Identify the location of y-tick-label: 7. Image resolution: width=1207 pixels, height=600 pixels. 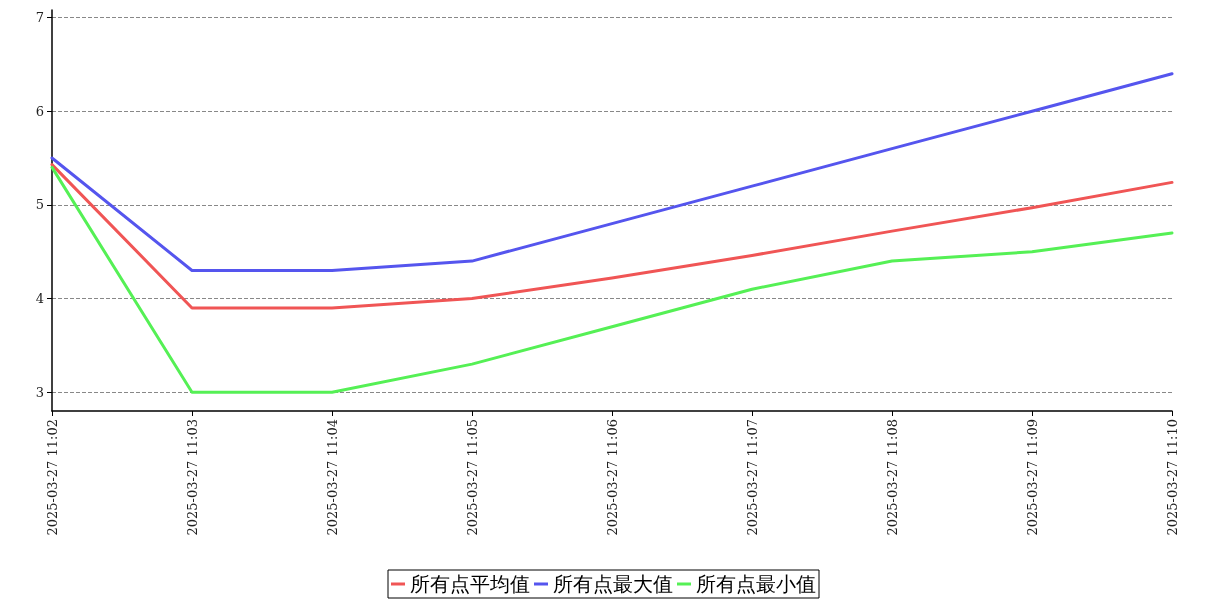
(39, 17).